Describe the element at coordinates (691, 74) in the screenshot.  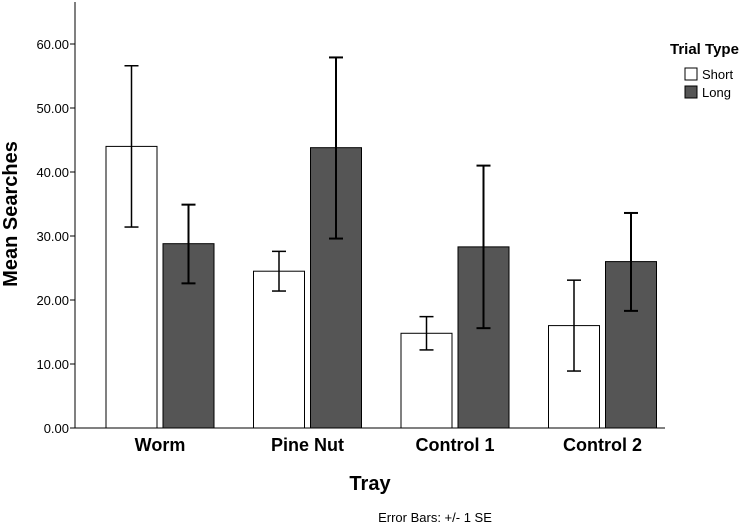
I see `legend-swatch-short` at that location.